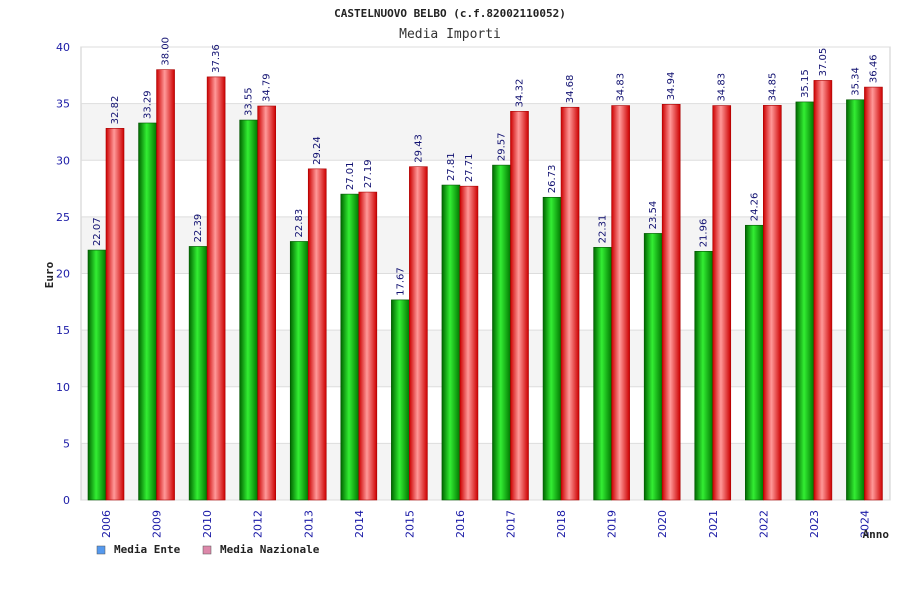 Image resolution: width=900 pixels, height=600 pixels. Describe the element at coordinates (359, 524) in the screenshot. I see `x-tick-label: 2014` at that location.